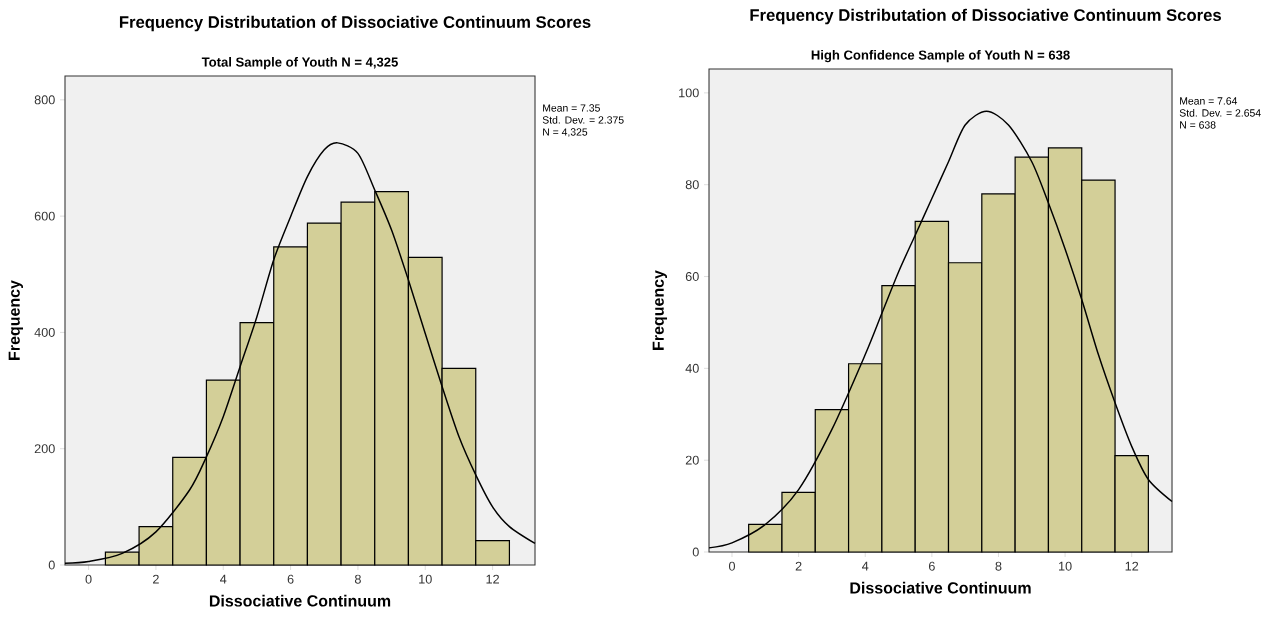 The width and height of the screenshot is (1277, 621). I want to click on y-tick-label: 40, so click(692, 368).